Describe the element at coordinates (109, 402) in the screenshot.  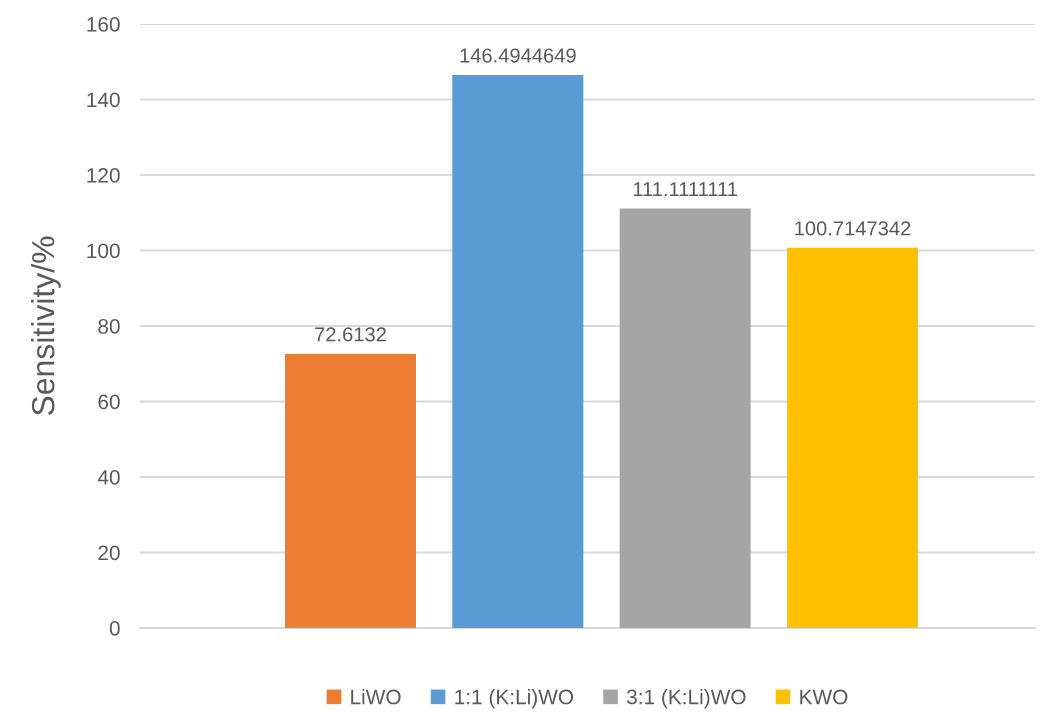
I see `y-tick-label: 60` at that location.